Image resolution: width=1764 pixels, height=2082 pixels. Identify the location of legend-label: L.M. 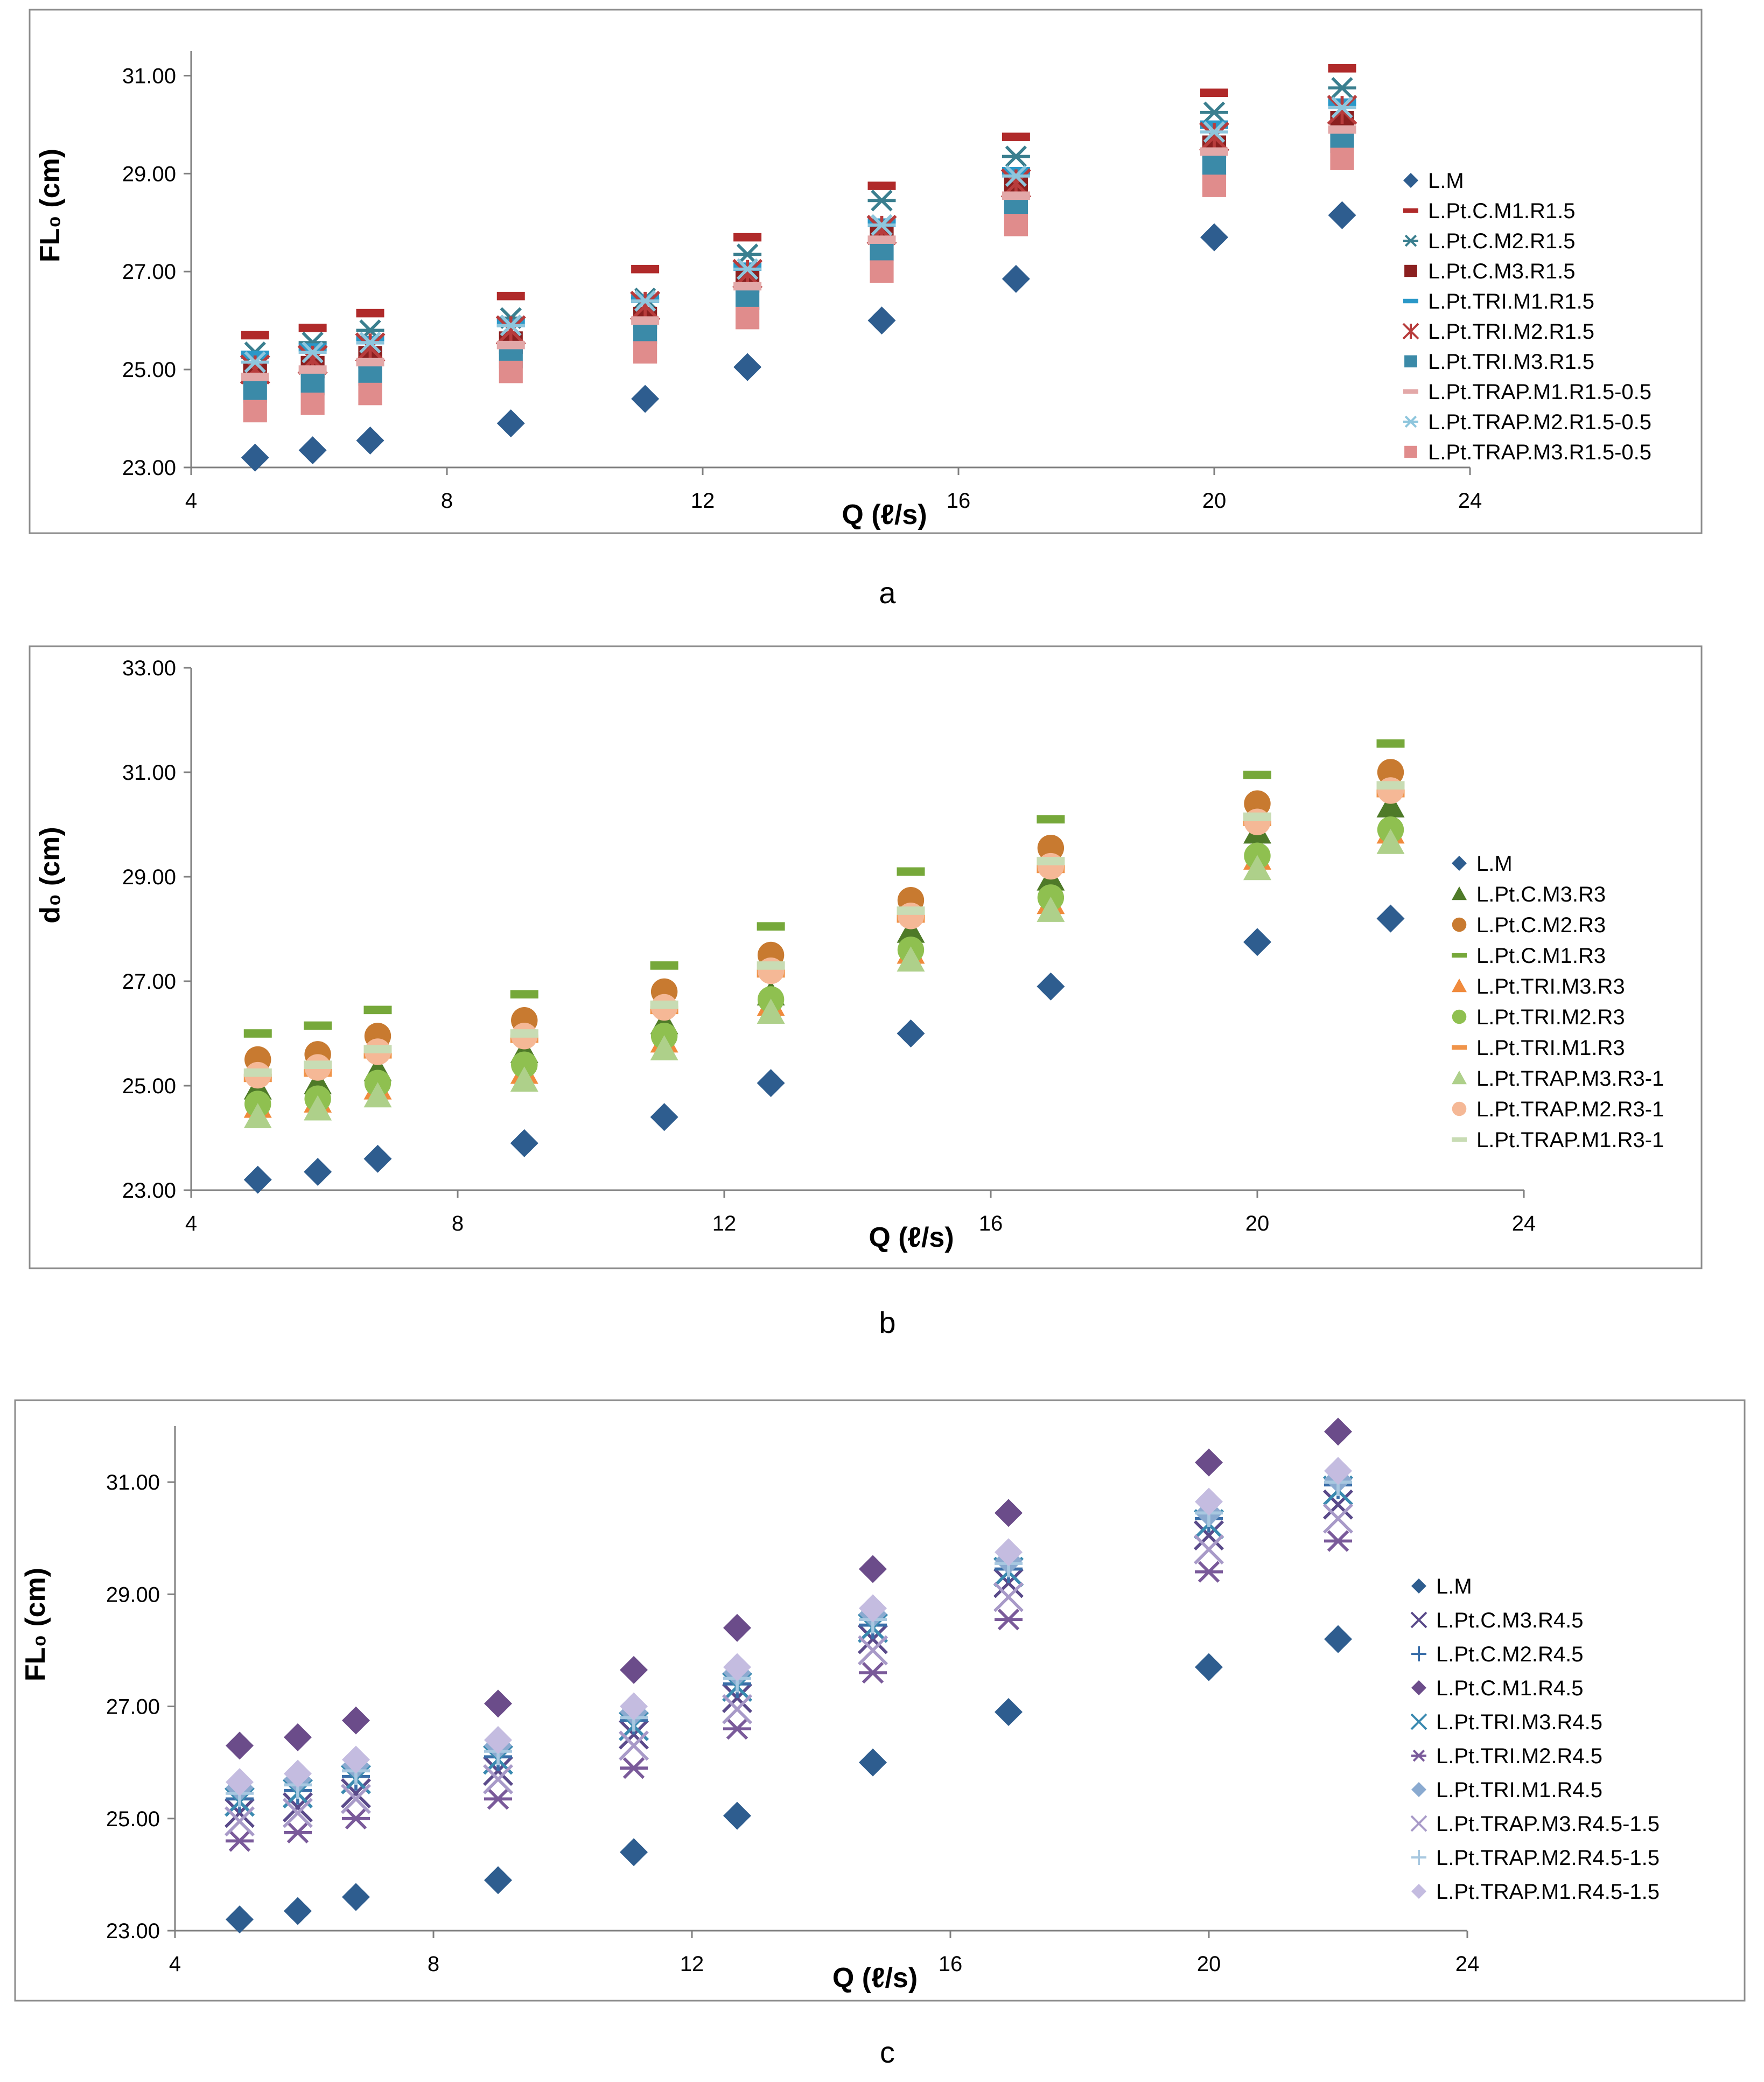
(1454, 1587).